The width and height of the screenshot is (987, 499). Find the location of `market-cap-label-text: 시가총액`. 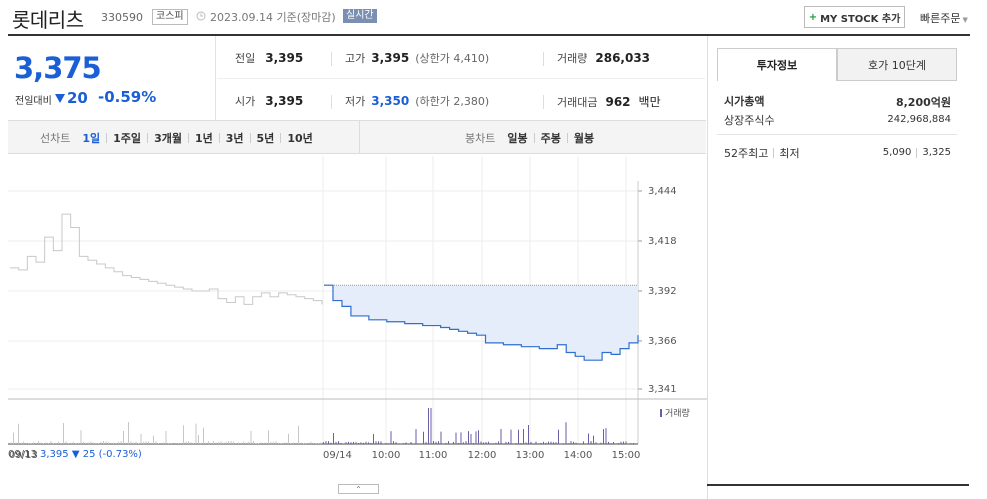

market-cap-label-text: 시가총액 is located at coordinates (744, 101).